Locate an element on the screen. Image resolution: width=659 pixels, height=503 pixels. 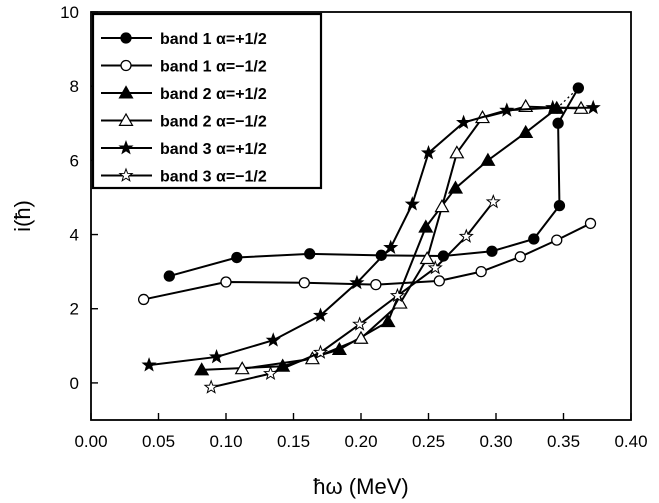
legend-entry: band 2 α=+1/2 is located at coordinates (184, 94).